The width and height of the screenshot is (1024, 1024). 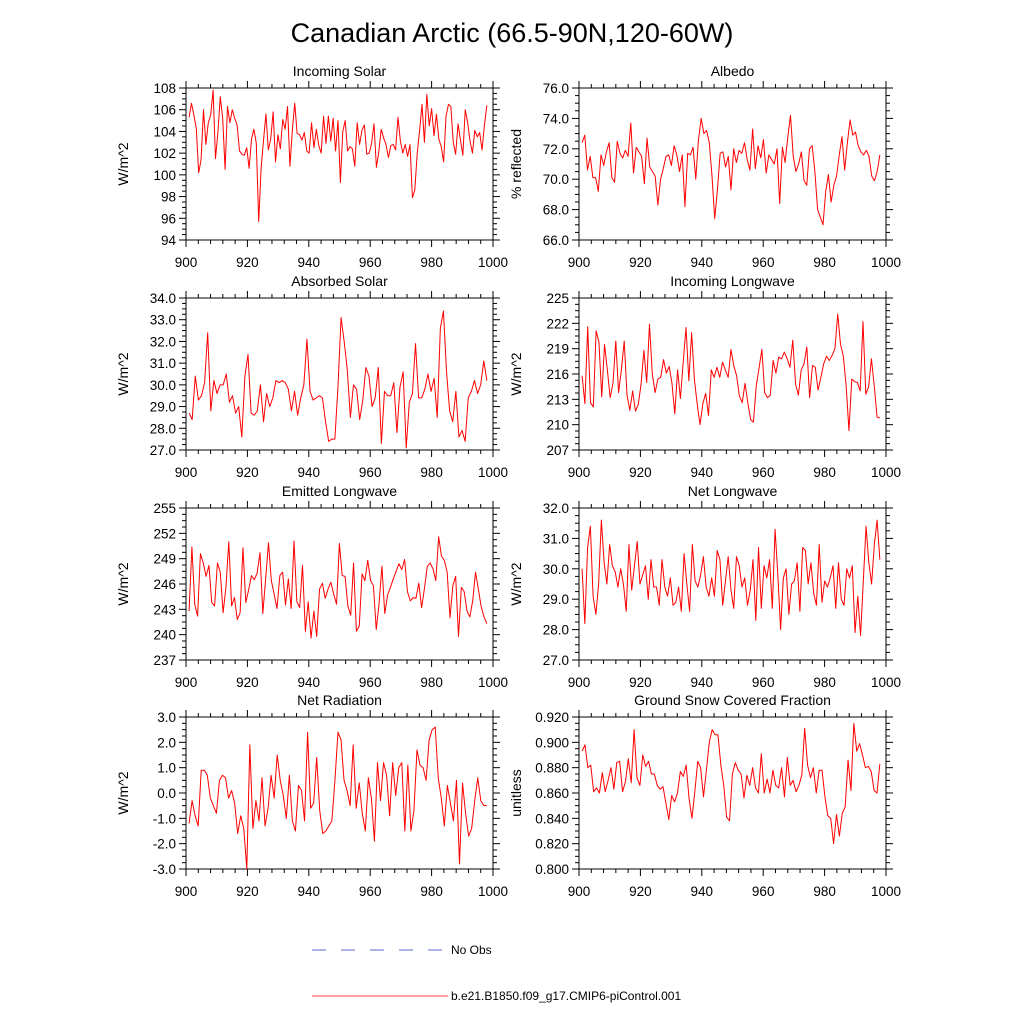 What do you see at coordinates (556, 179) in the screenshot?
I see `y-tick-label: 70.0` at bounding box center [556, 179].